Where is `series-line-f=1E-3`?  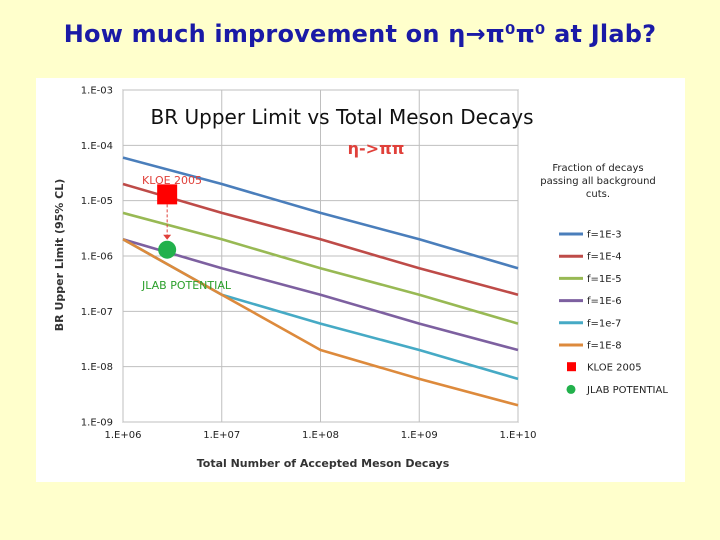 series-line-f=1E-3 is located at coordinates (320, 213).